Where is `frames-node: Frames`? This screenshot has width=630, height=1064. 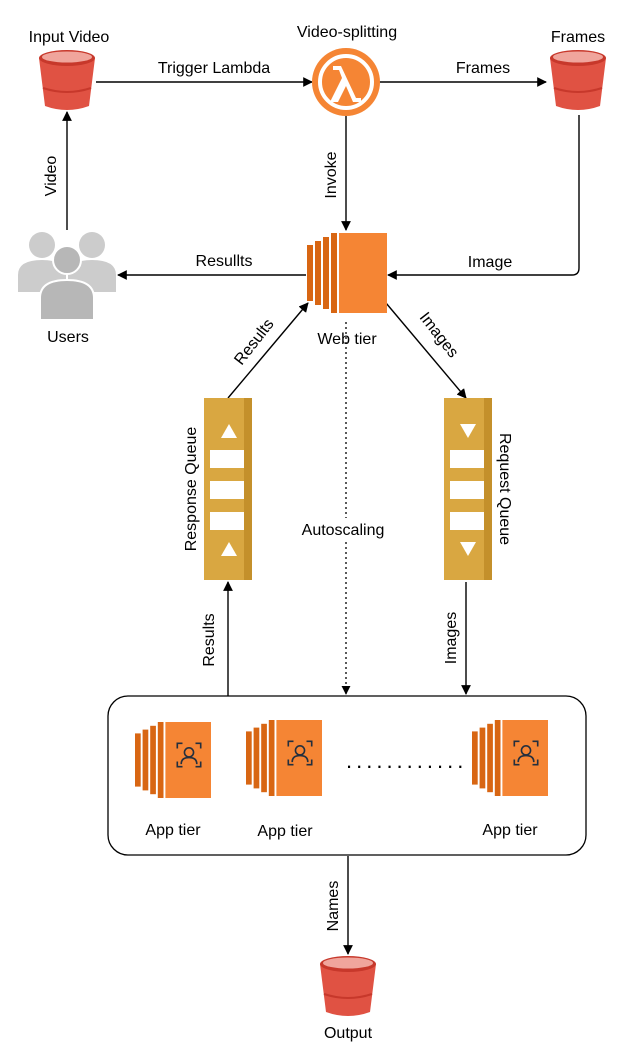 frames-node: Frames is located at coordinates (578, 70).